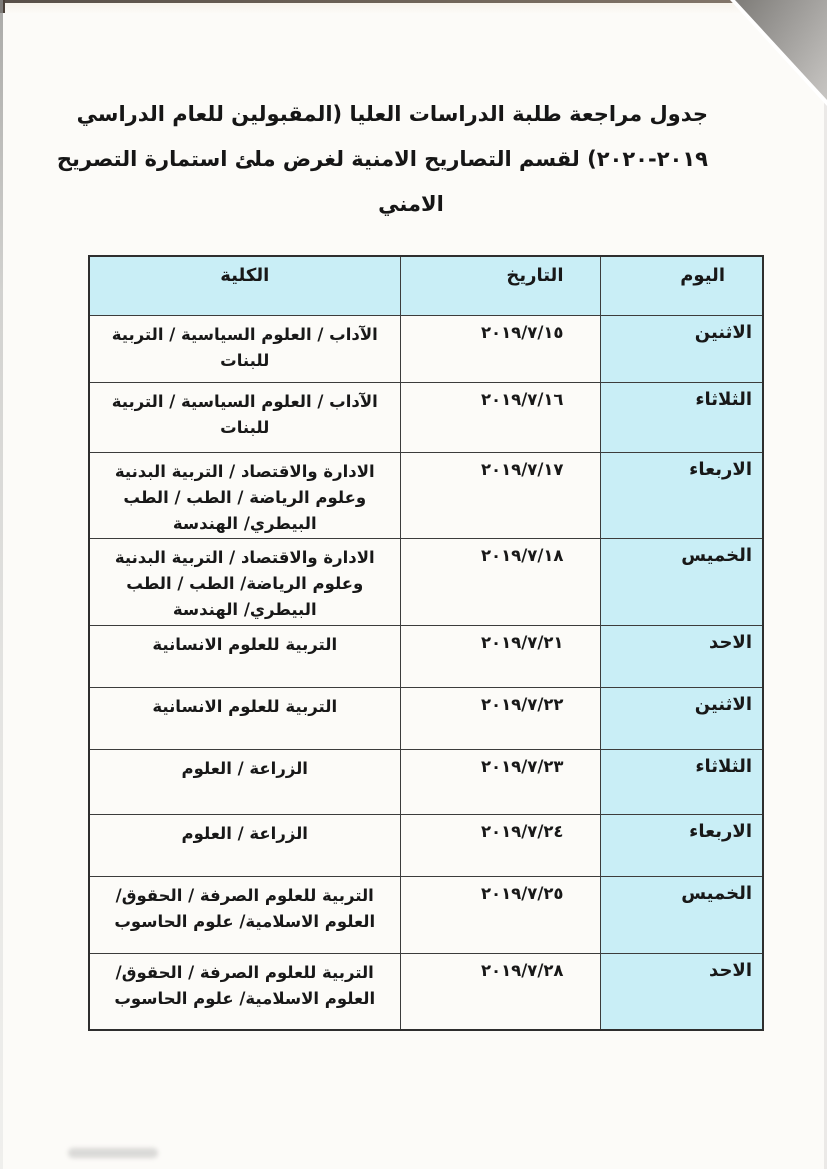 This screenshot has height=1169, width=827. Describe the element at coordinates (500, 991) in the screenshot. I see `date-cell: ٢٠١٩/٧/٢٨` at that location.